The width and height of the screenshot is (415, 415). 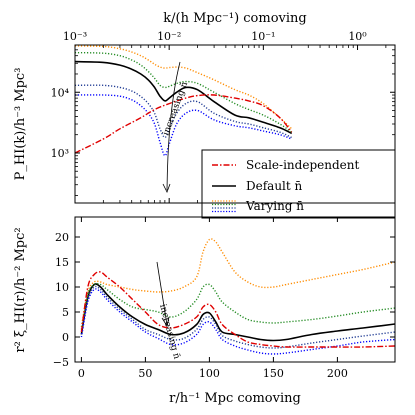 I want to click on legend-swatch-varying, so click(x=224, y=206).